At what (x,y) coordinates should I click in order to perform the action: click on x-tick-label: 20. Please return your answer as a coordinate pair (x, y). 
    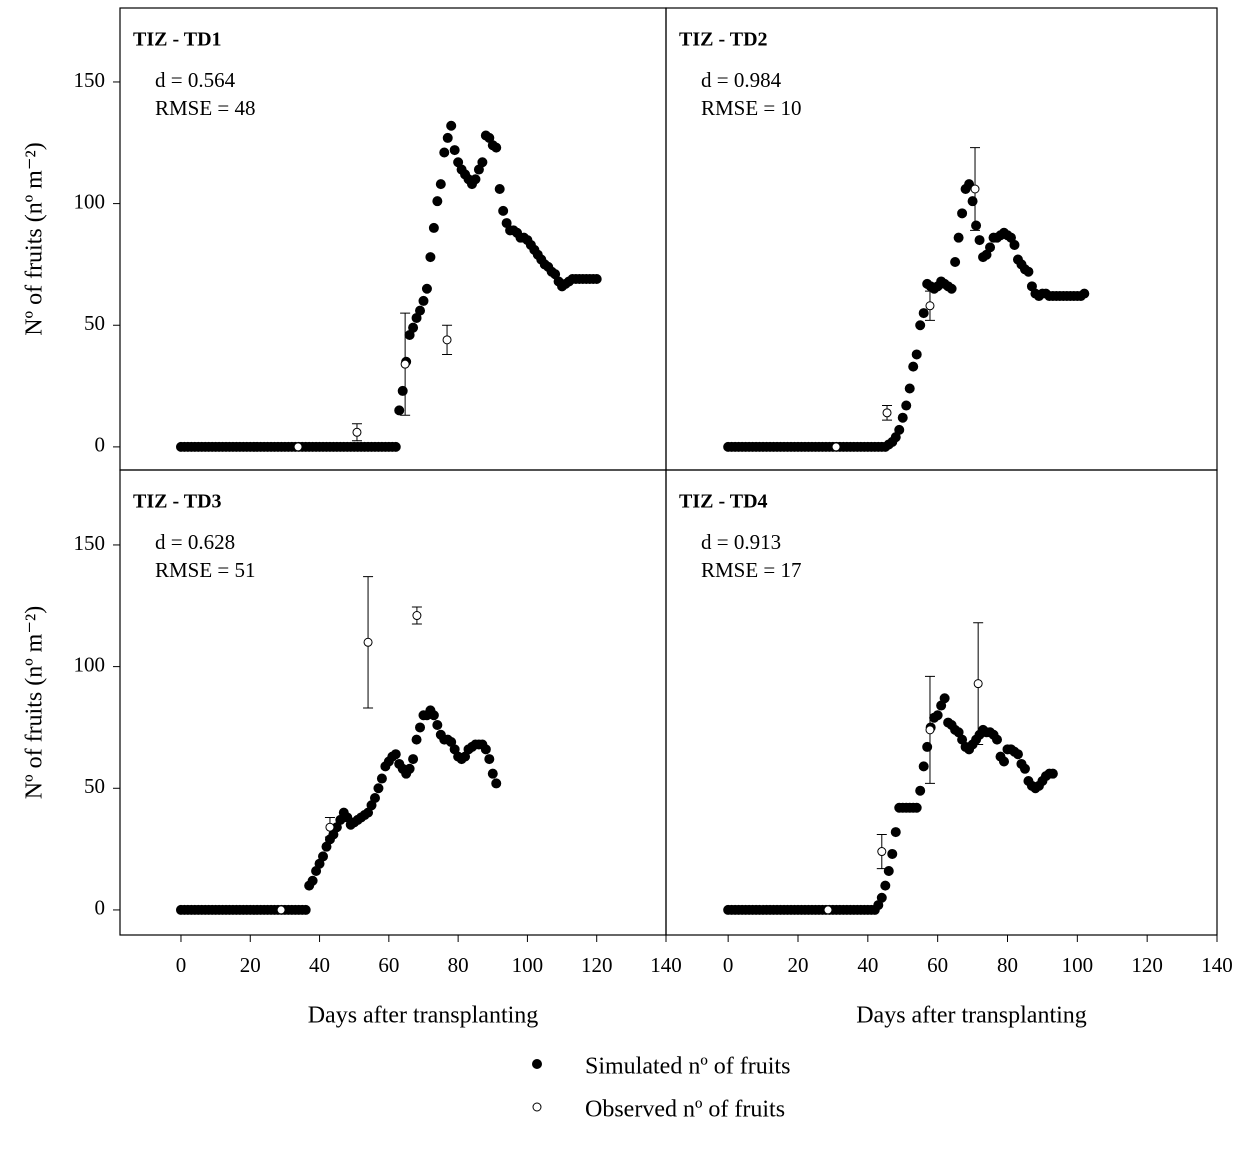
    Looking at the image, I should click on (797, 965).